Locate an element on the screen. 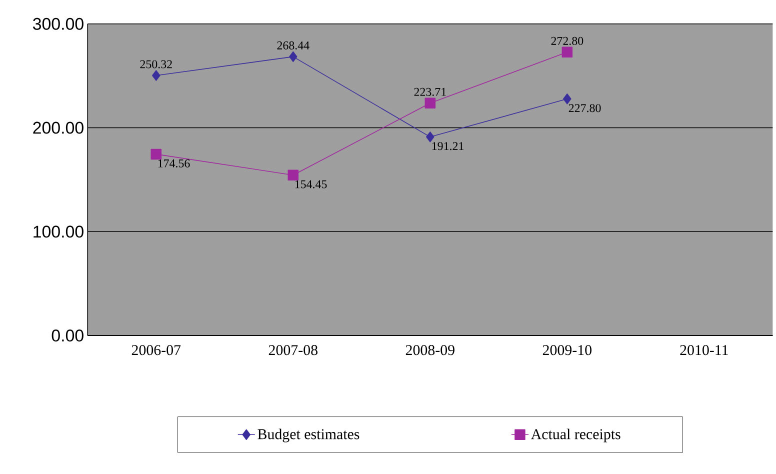 The height and width of the screenshot is (474, 776). legend-label: Actual receipts is located at coordinates (575, 435).